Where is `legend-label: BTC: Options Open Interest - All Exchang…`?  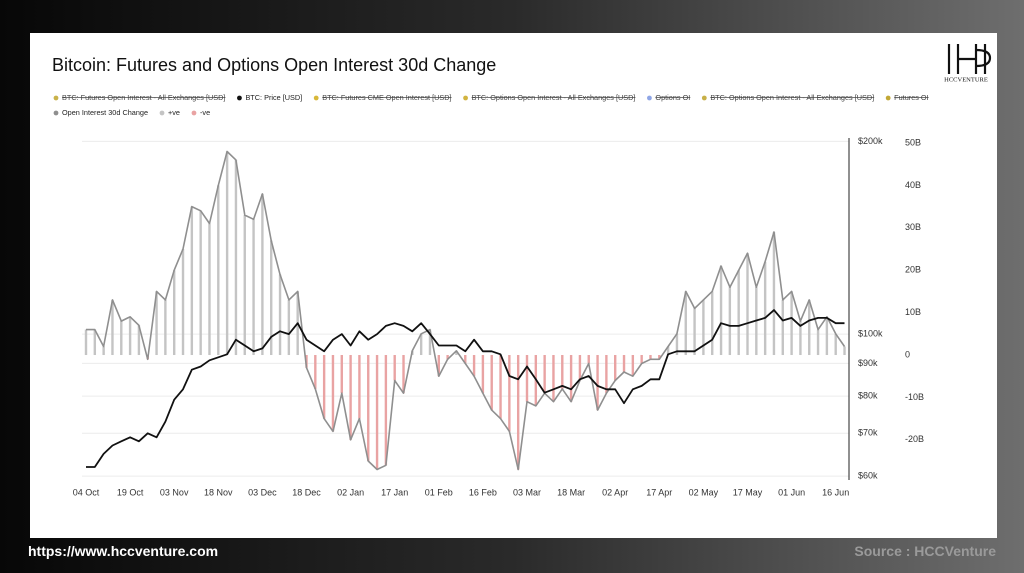 legend-label: BTC: Options Open Interest - All Exchang… is located at coordinates (554, 97).